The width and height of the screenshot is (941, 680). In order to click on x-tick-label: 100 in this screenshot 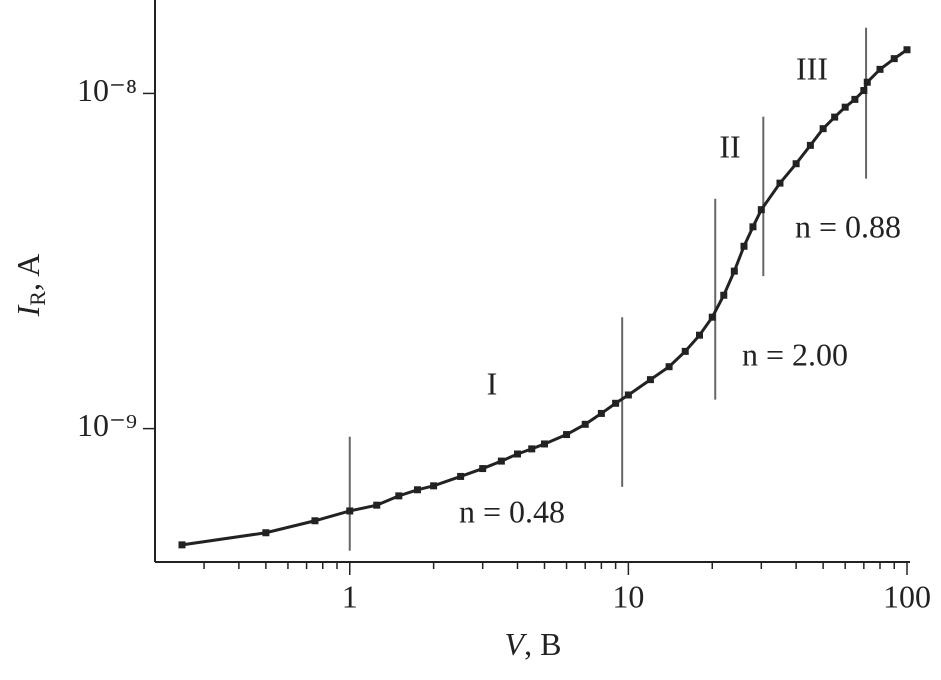, I will do `click(907, 596)`.